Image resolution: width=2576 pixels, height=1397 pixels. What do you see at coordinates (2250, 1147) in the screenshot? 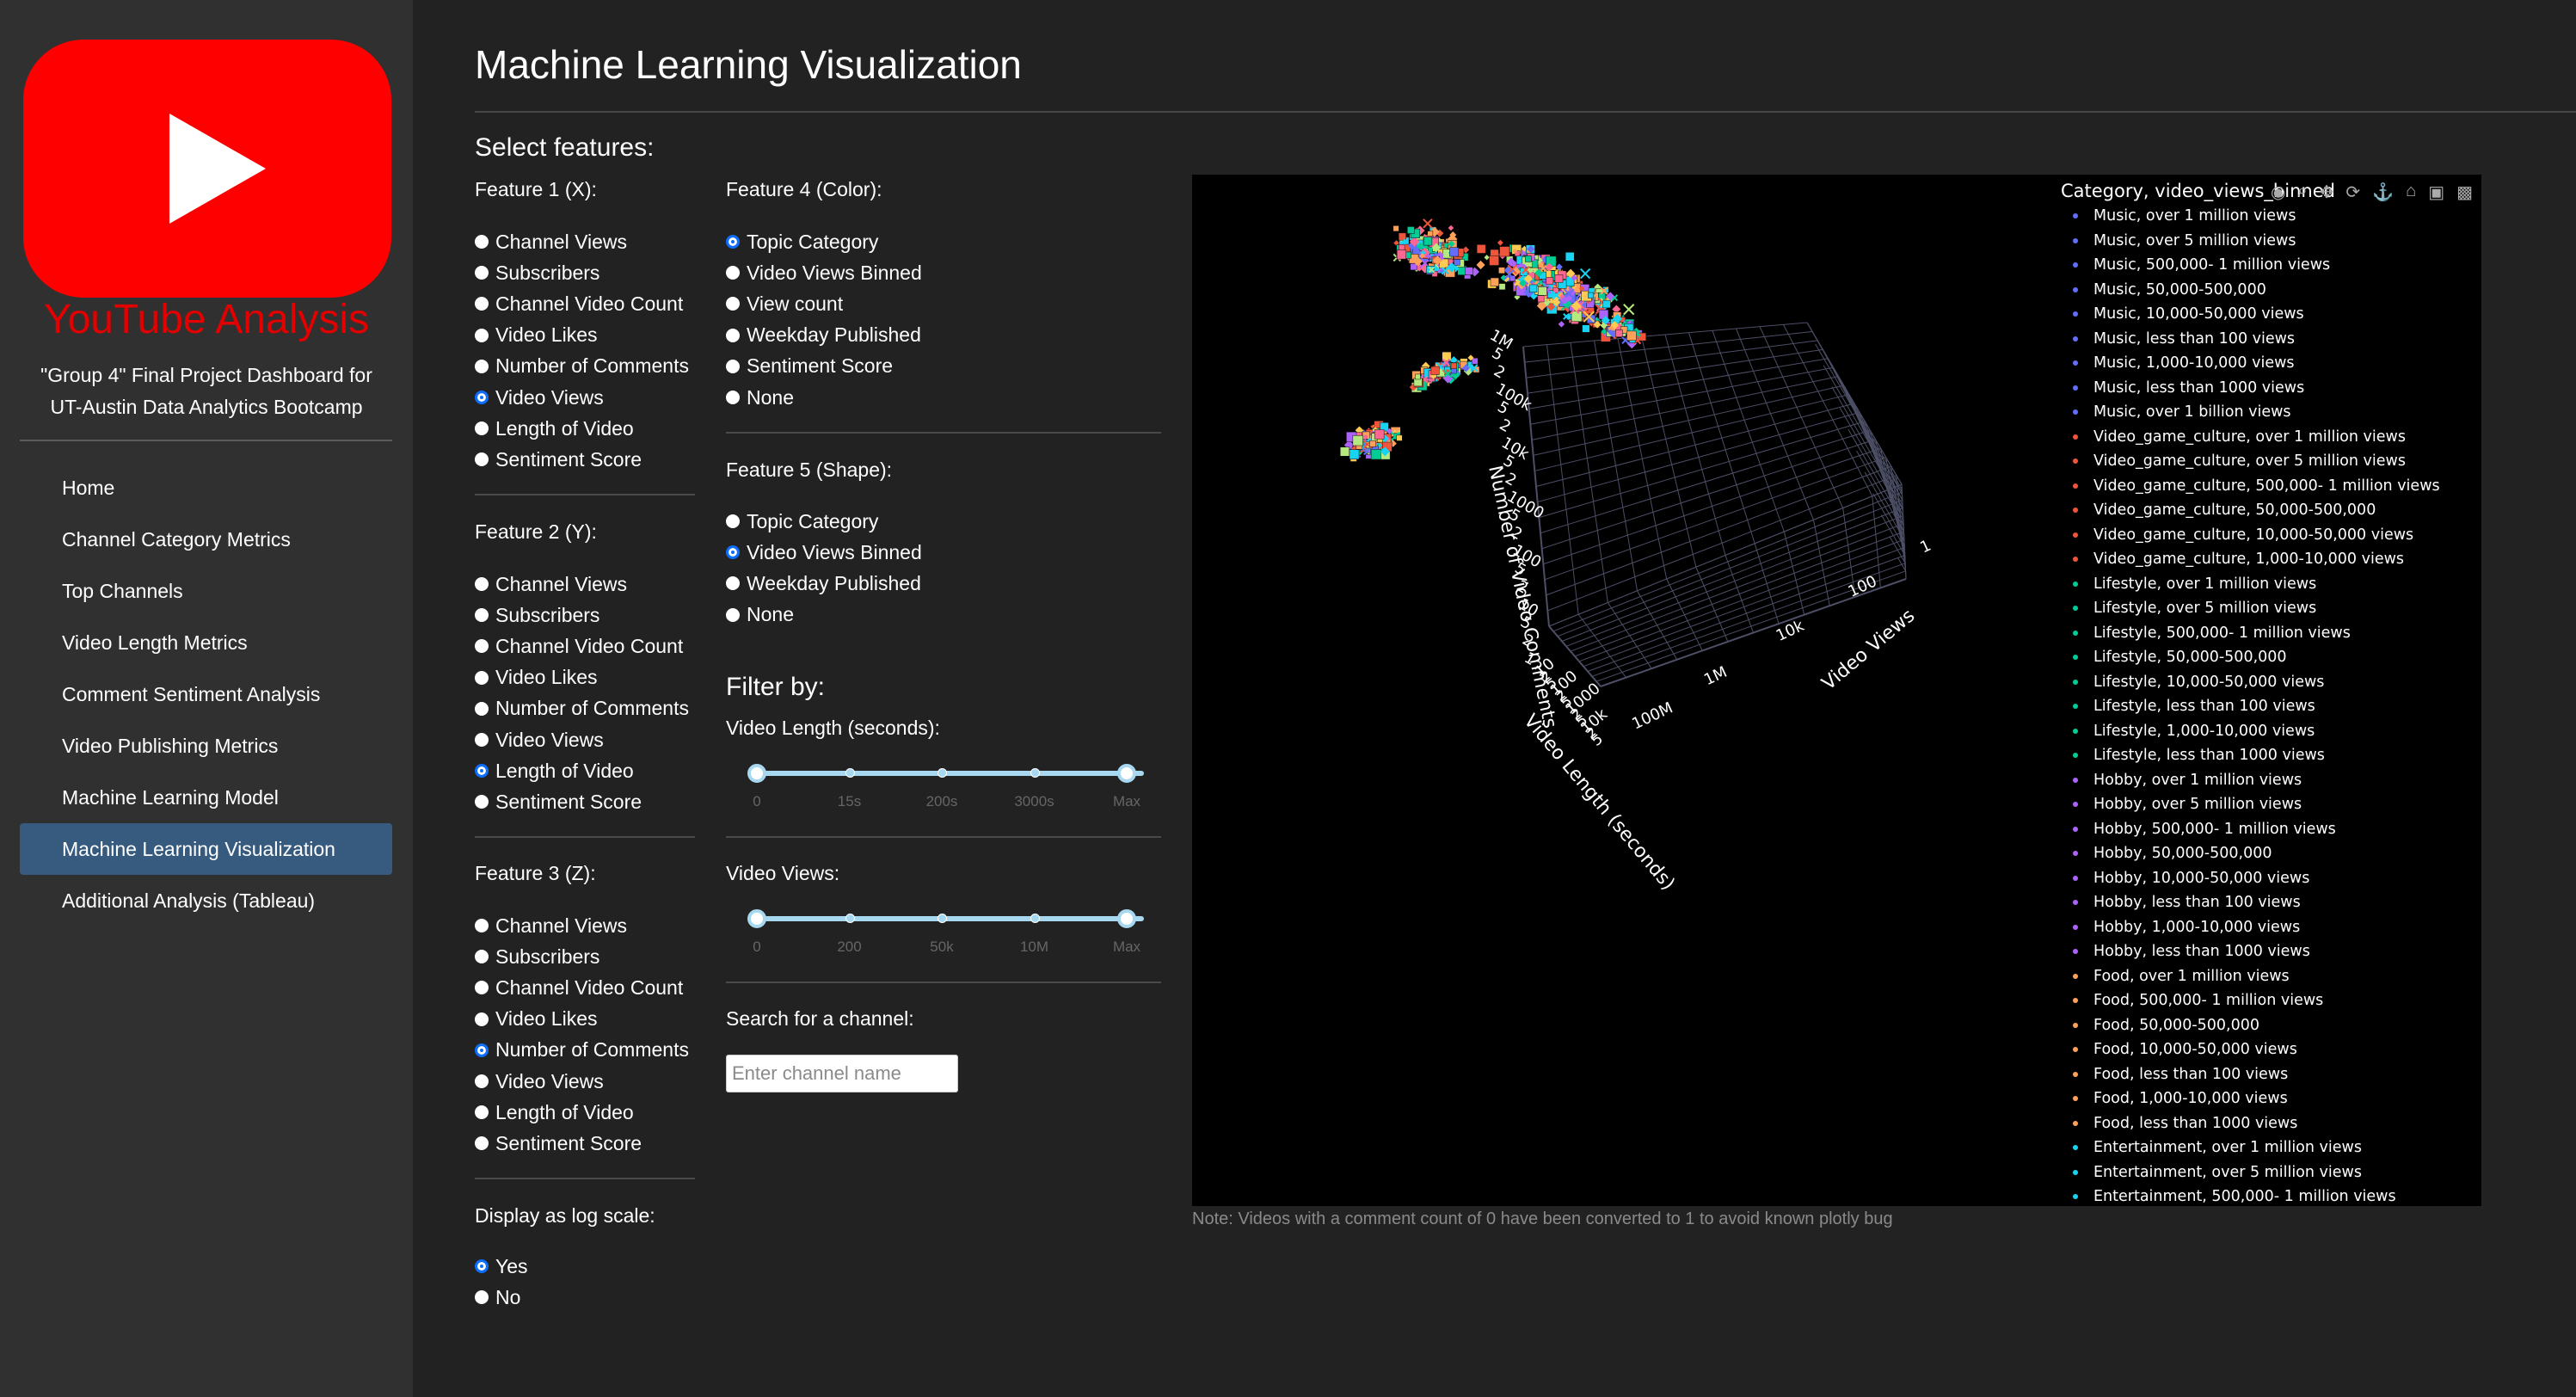
I see `legend-item: Entertainment, over 1 million views` at bounding box center [2250, 1147].